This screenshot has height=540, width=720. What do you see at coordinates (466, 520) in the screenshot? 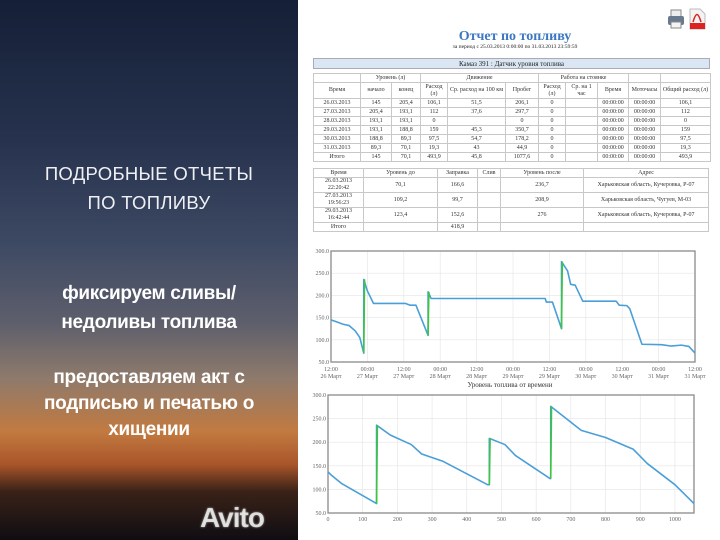
I see `x-tick-label: 400` at bounding box center [466, 520].